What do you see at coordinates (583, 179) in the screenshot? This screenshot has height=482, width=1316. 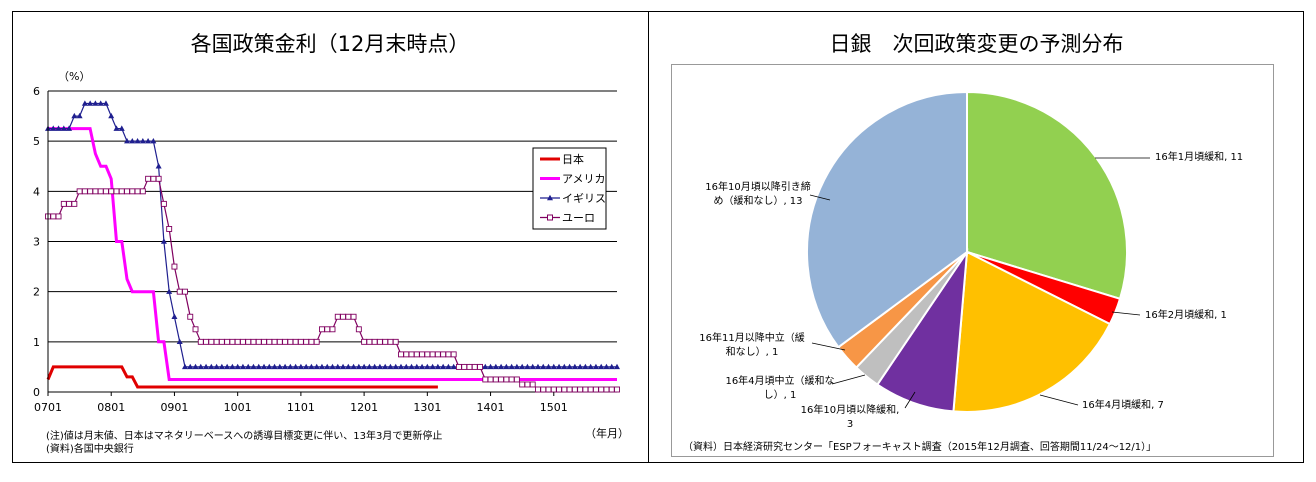 I see `legend-label: アメリカ` at bounding box center [583, 179].